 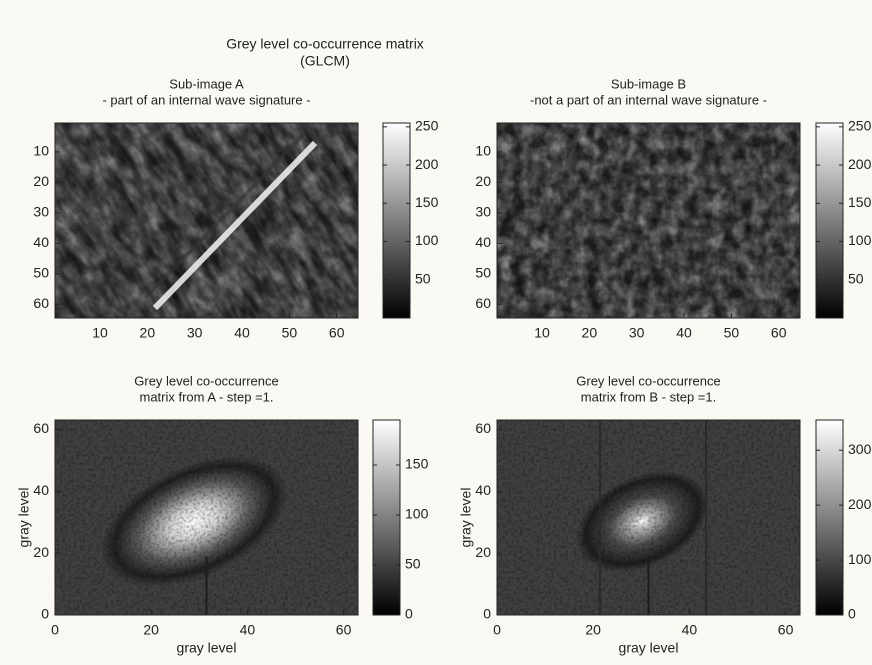 What do you see at coordinates (206, 99) in the screenshot?
I see `panel-title: - part of an internal wave signature -` at bounding box center [206, 99].